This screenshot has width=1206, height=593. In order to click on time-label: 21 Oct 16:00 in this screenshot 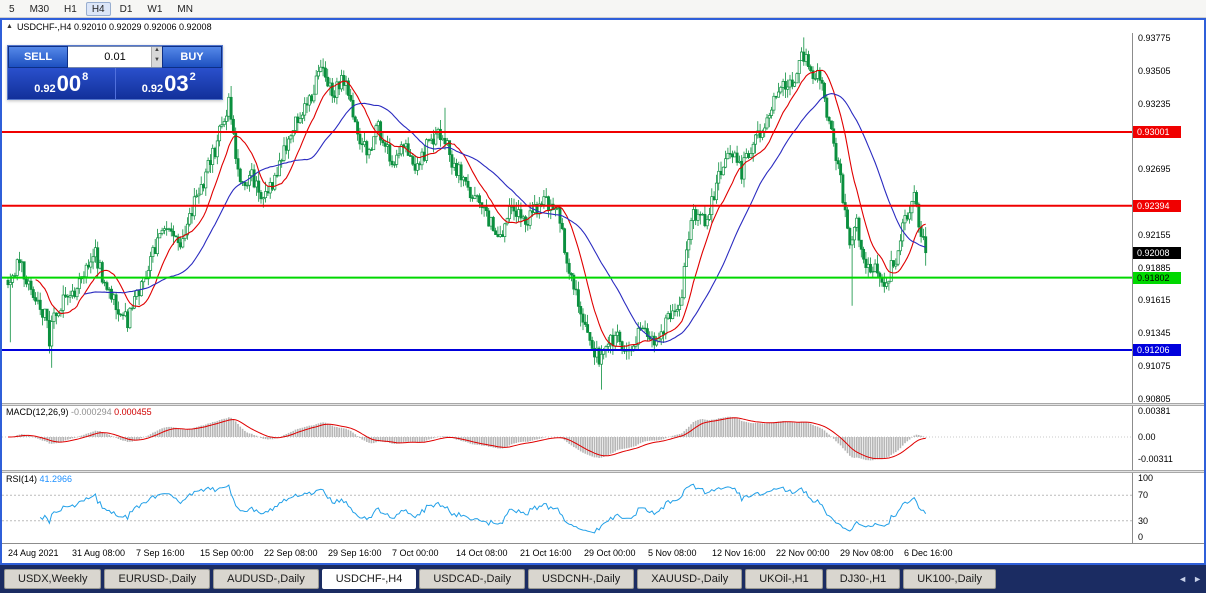, I will do `click(546, 553)`.